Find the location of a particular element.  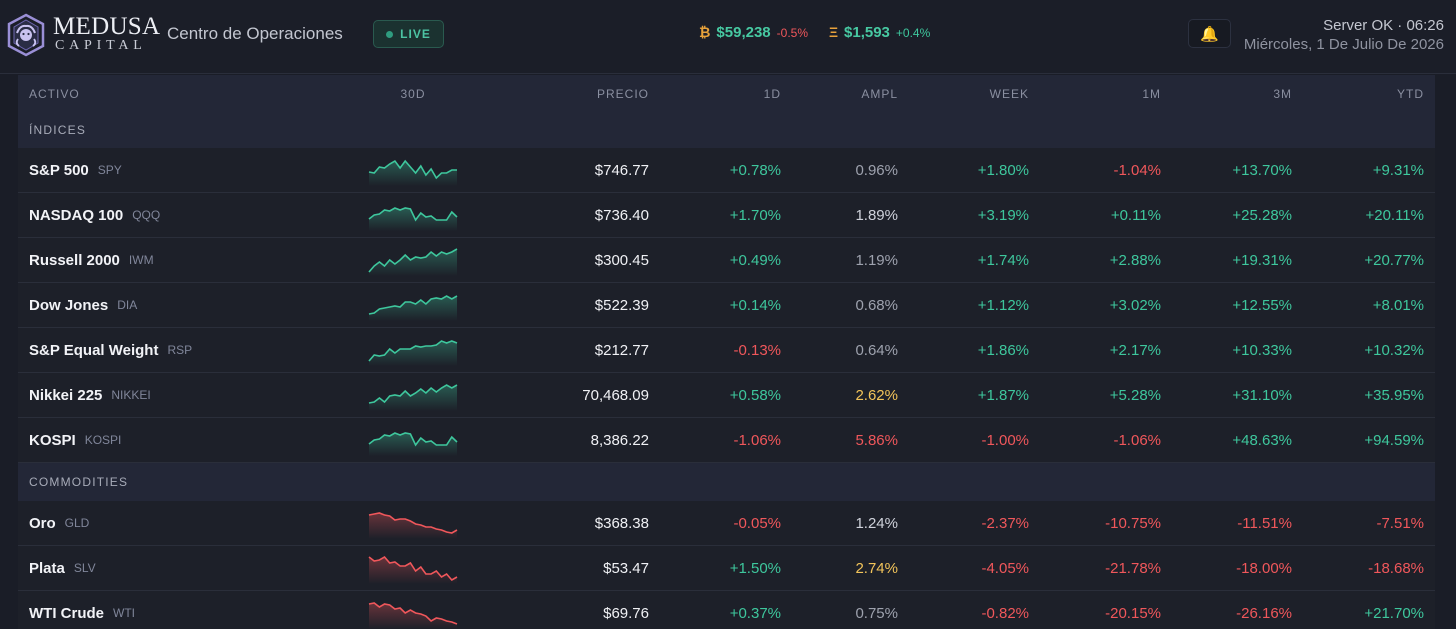

change-week-cell: +1.74% is located at coordinates (1003, 260).